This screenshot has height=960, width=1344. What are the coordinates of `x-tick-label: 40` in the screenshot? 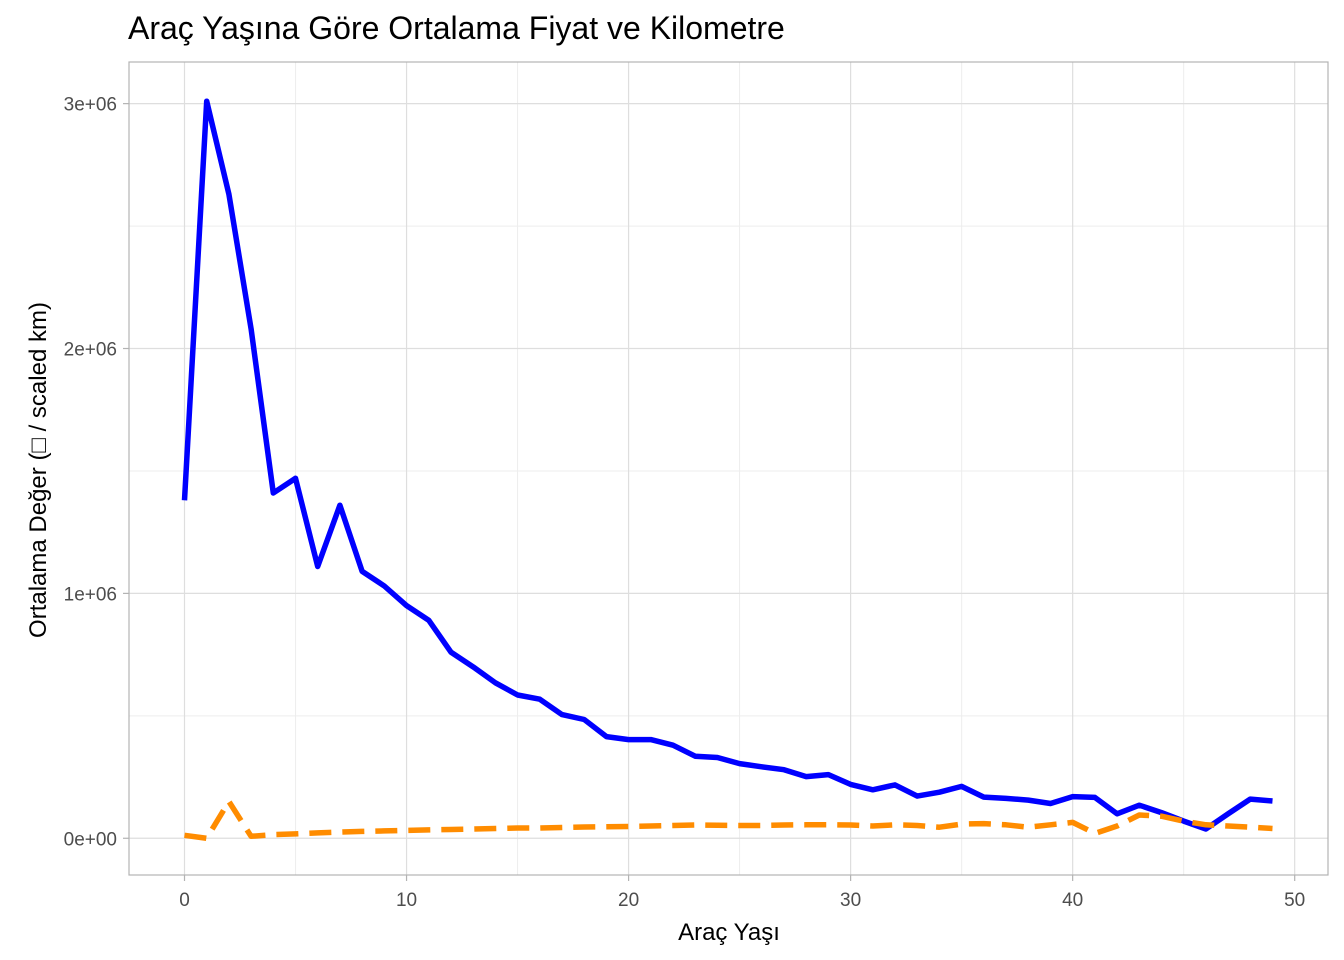 It's located at (1072, 900).